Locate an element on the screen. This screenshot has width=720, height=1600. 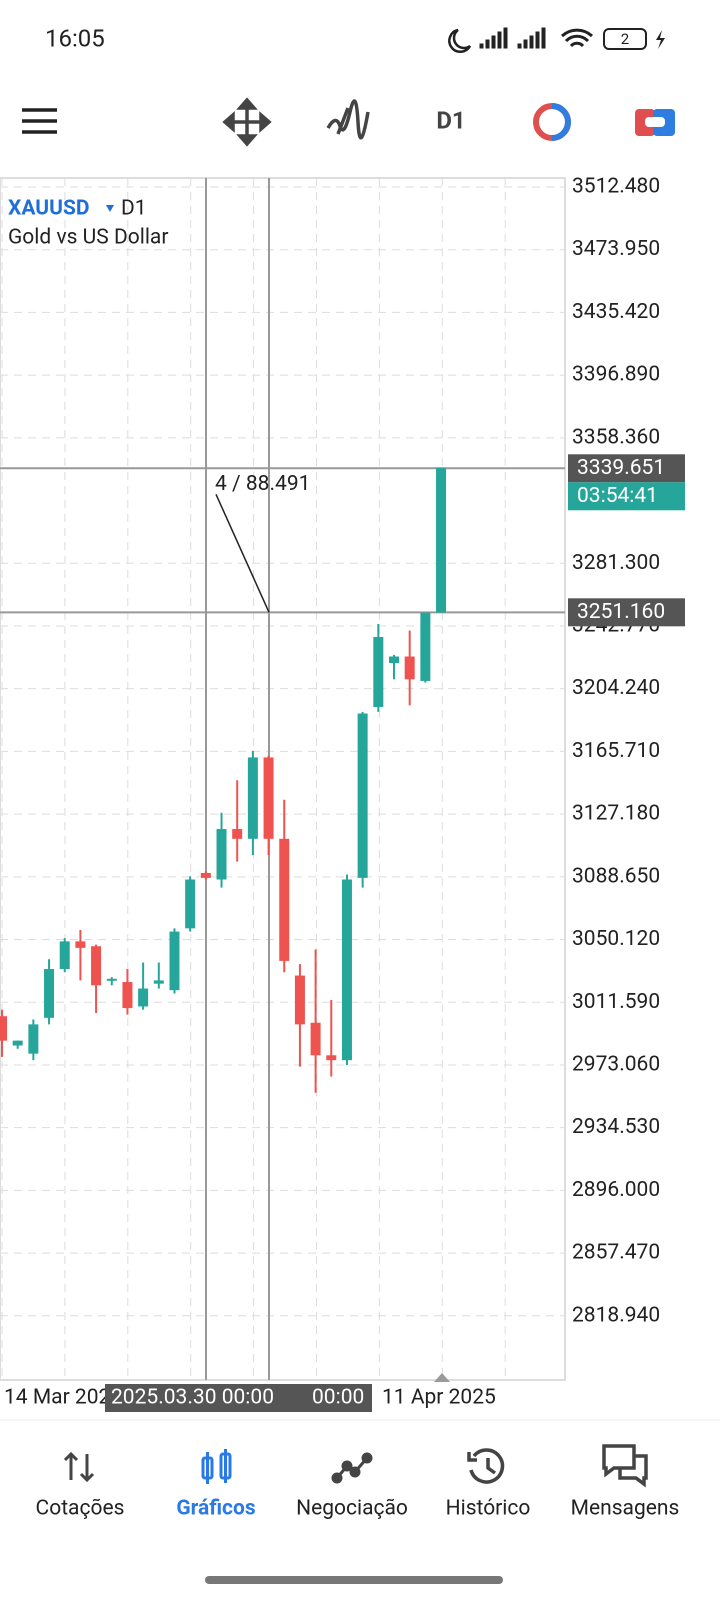
quotes-icon is located at coordinates (79, 1467).